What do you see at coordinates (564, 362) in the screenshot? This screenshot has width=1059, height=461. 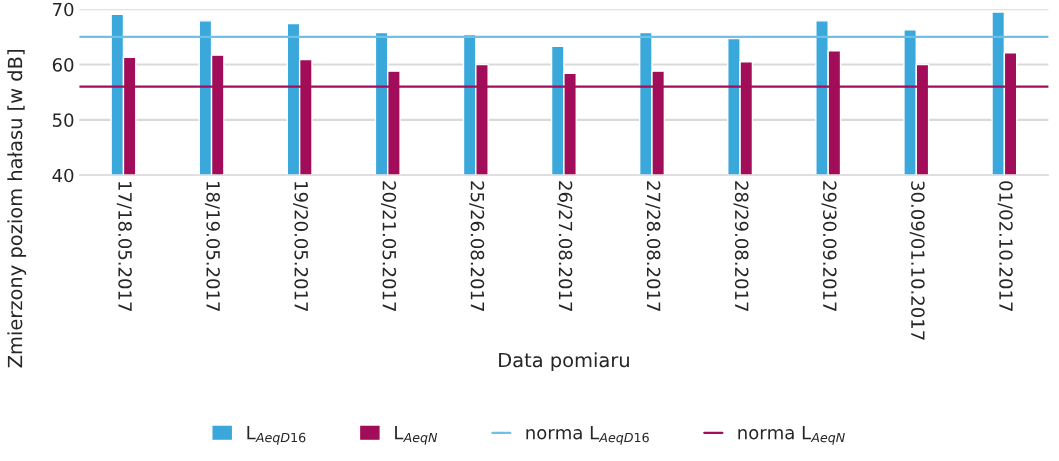 I see `x-axis-title: Data pomiaru` at bounding box center [564, 362].